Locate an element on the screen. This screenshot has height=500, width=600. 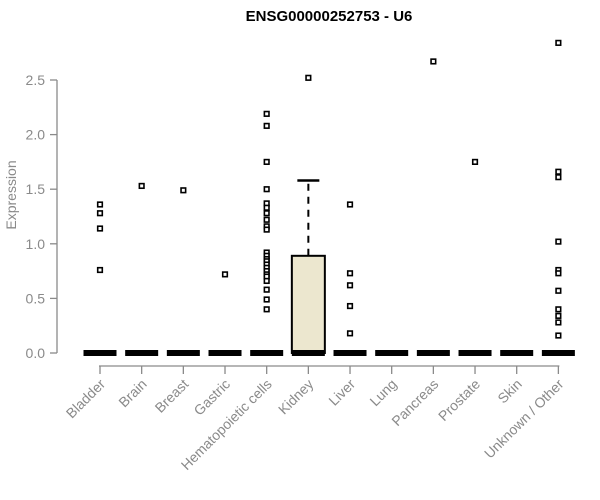
x-category-label: Skin is located at coordinates (509, 391).